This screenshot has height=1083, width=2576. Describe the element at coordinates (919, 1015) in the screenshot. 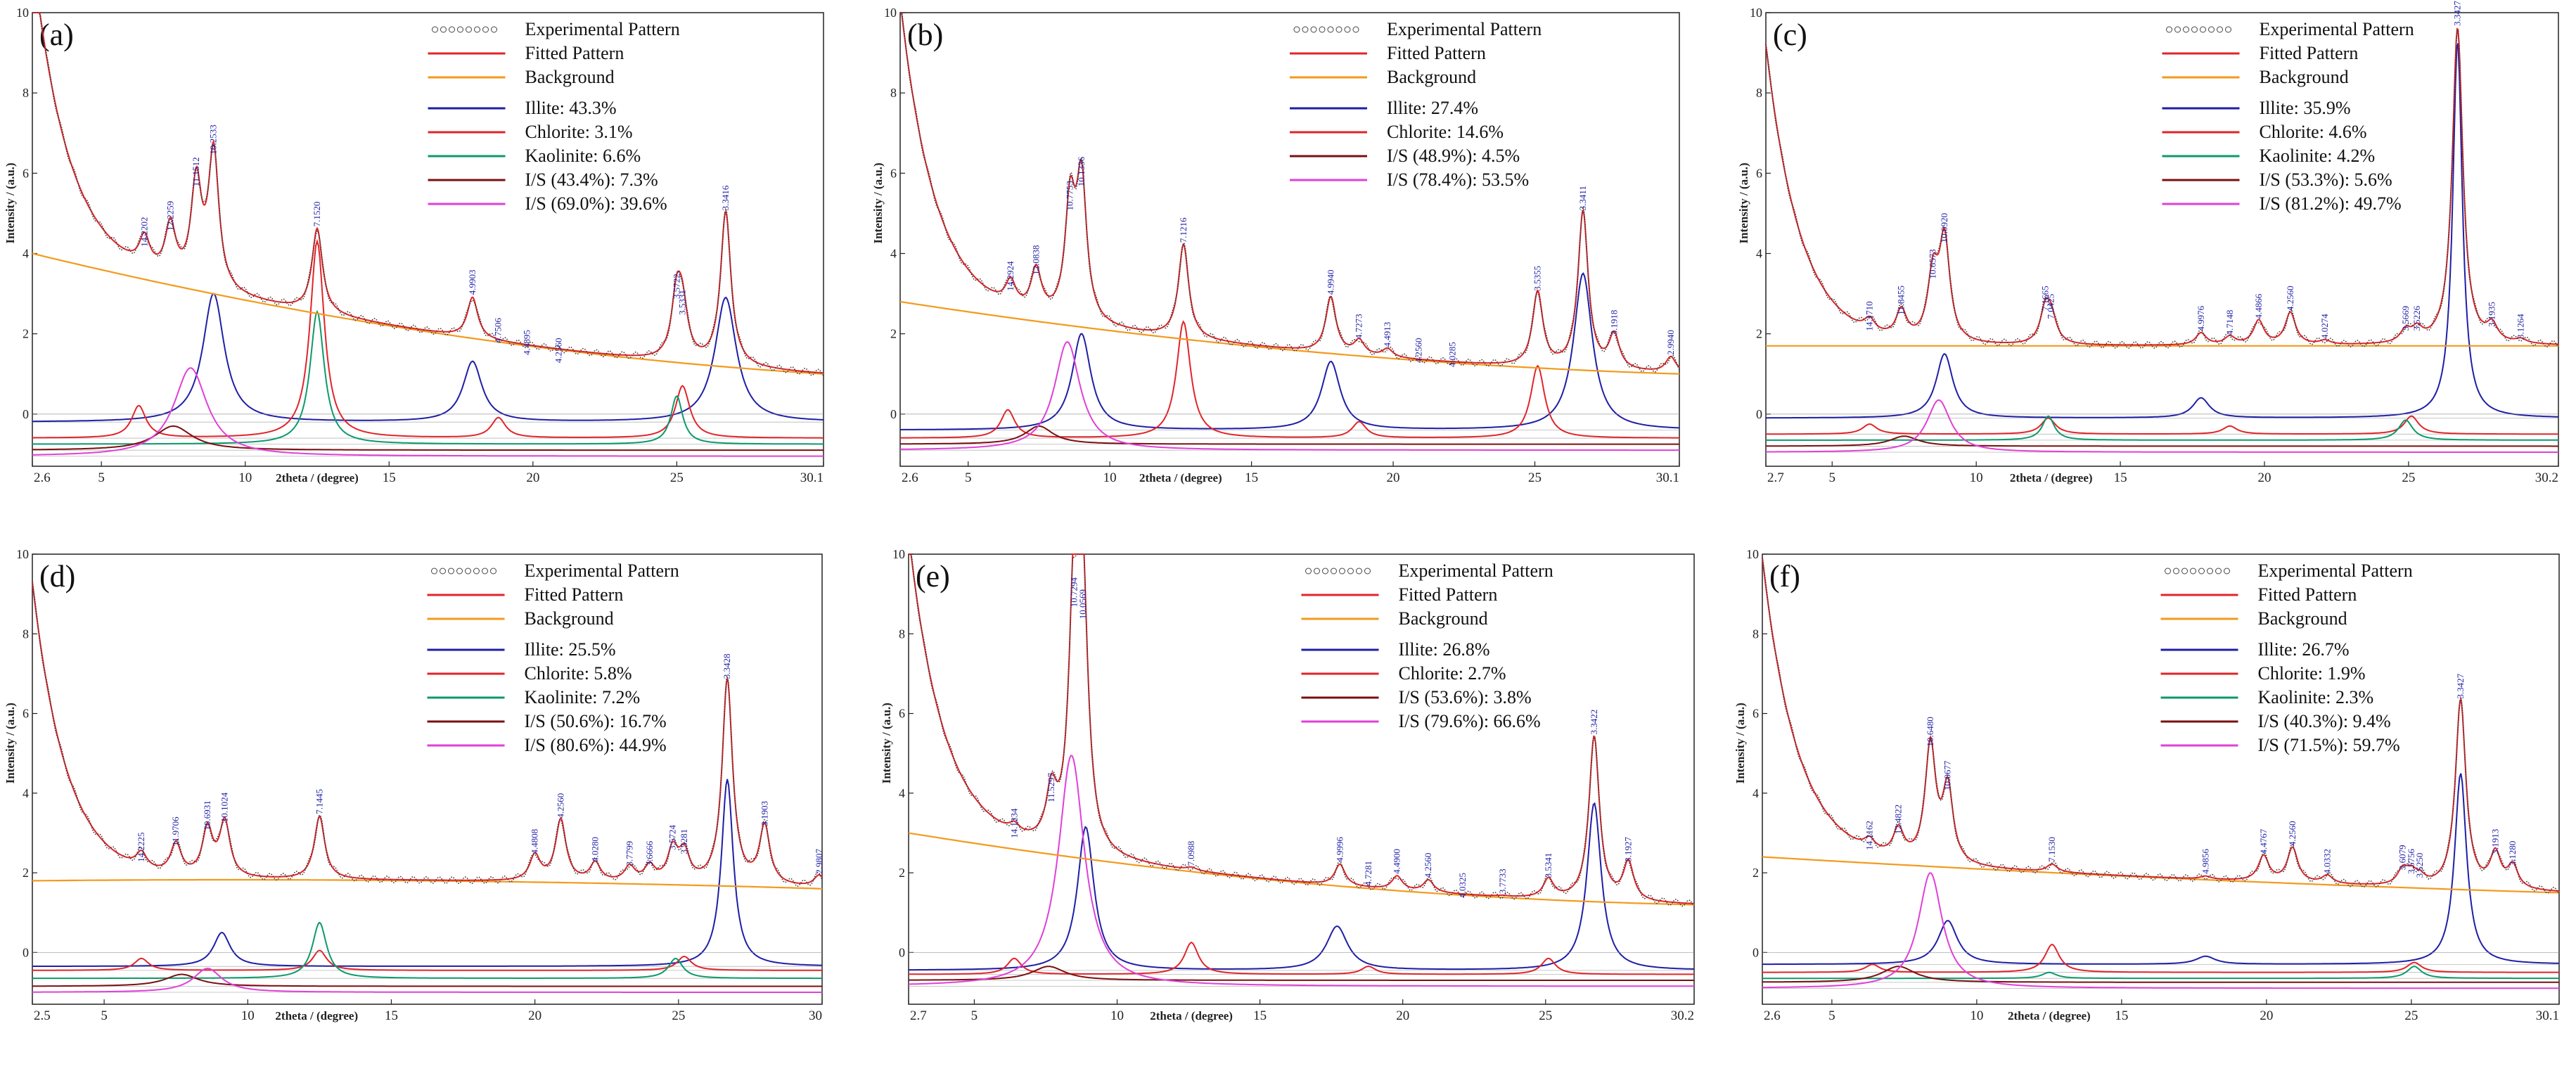

I see `x-tick-label: 2.7` at that location.